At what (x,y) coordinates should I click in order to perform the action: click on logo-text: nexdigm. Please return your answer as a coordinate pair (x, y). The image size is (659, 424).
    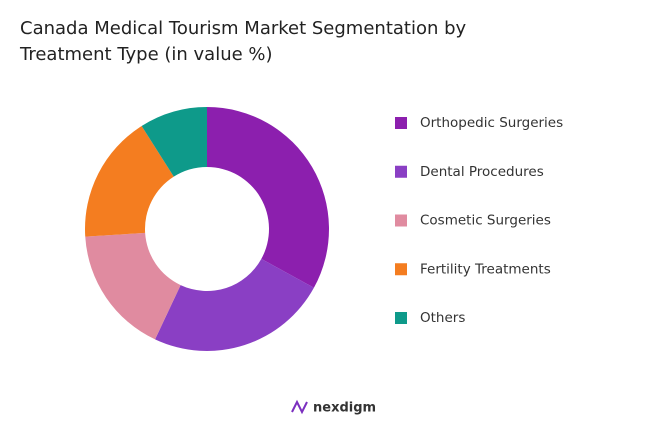
    Looking at the image, I should click on (344, 408).